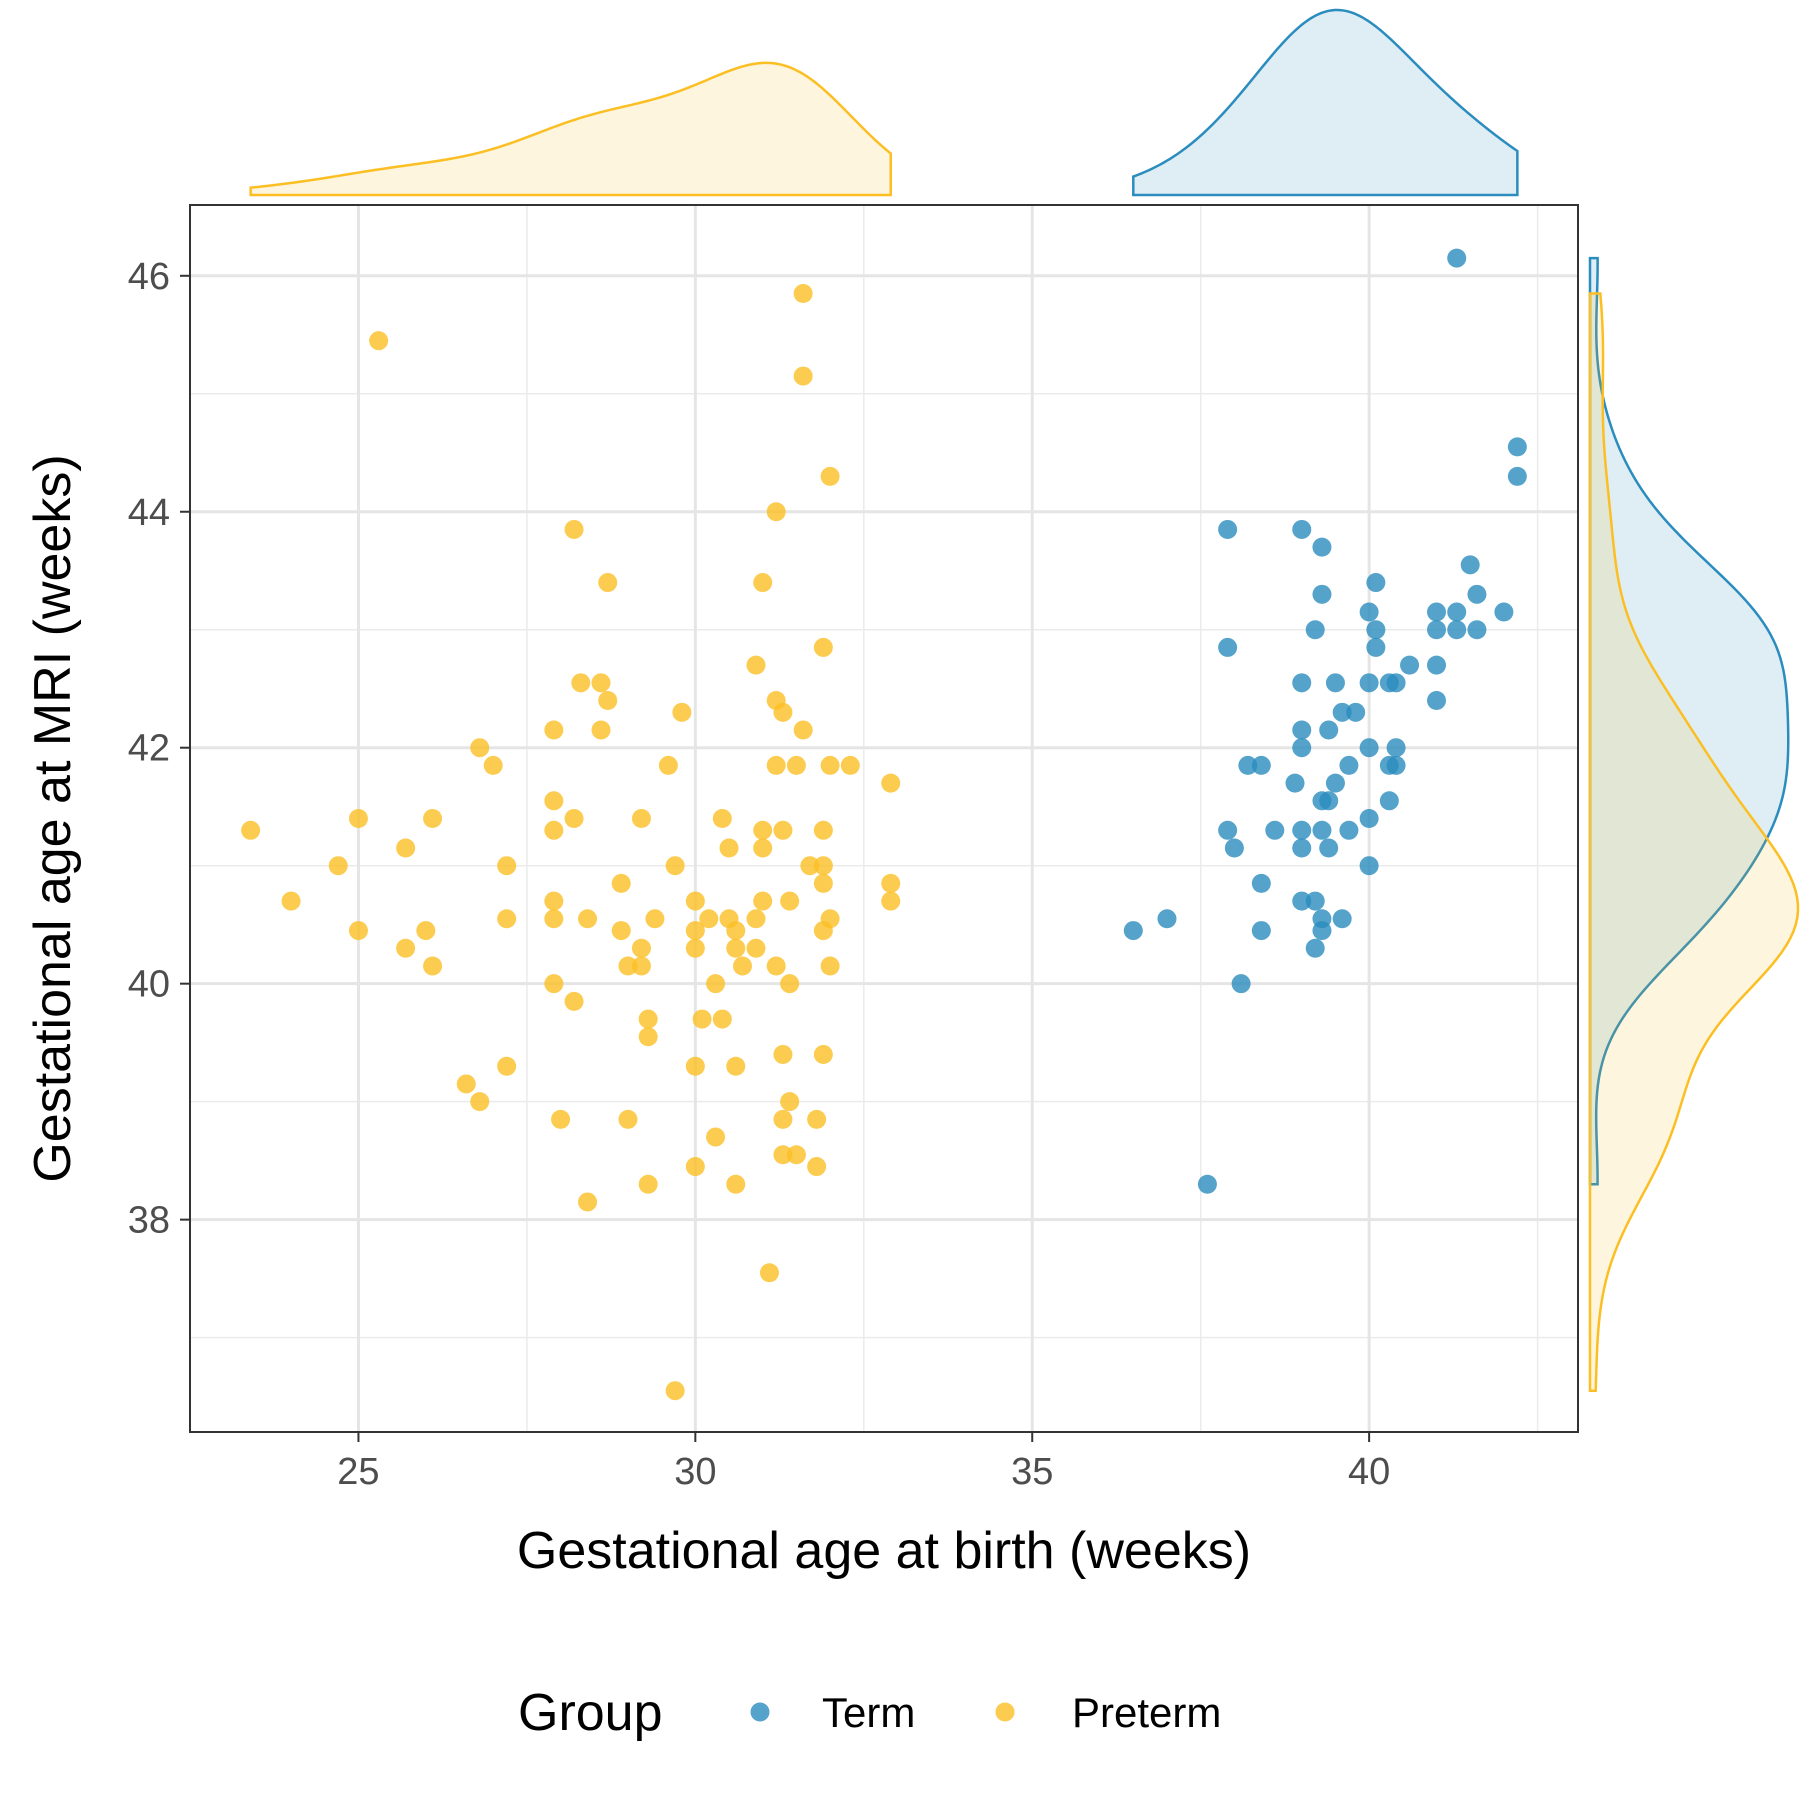 This screenshot has width=1800, height=1800. What do you see at coordinates (1369, 1472) in the screenshot?
I see `x-tick-label: 40` at bounding box center [1369, 1472].